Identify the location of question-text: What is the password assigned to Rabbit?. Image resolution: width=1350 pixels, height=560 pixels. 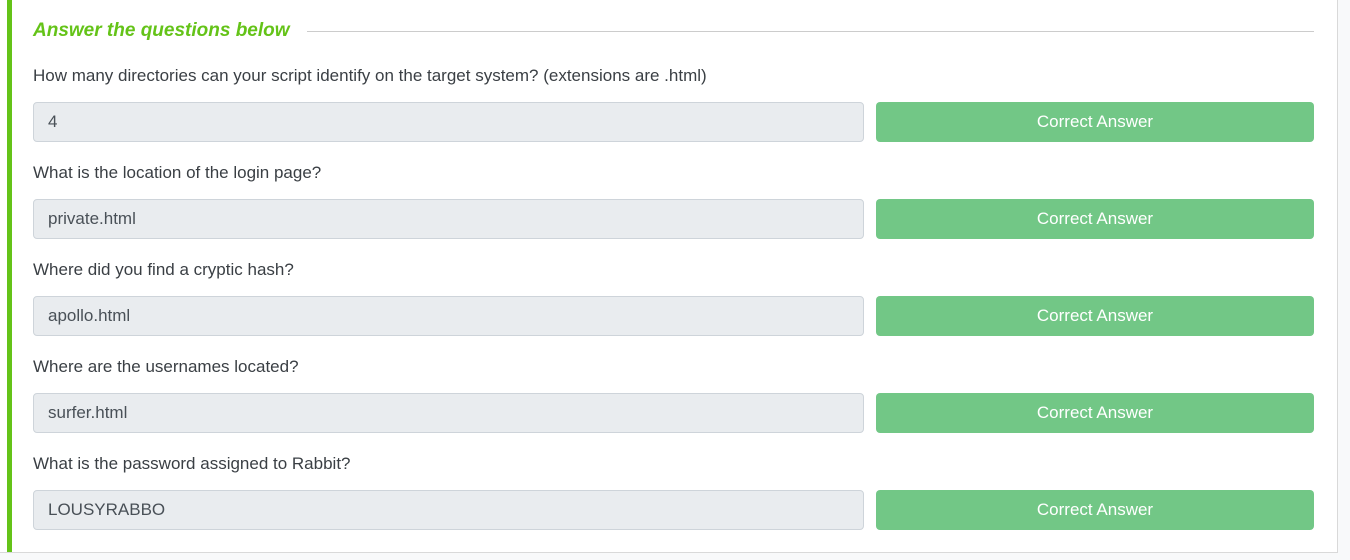
(192, 463).